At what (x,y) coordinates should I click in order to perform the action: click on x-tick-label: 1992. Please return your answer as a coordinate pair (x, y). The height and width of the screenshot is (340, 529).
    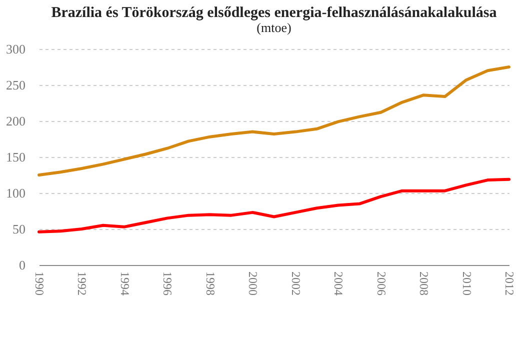
    Looking at the image, I should click on (82, 284).